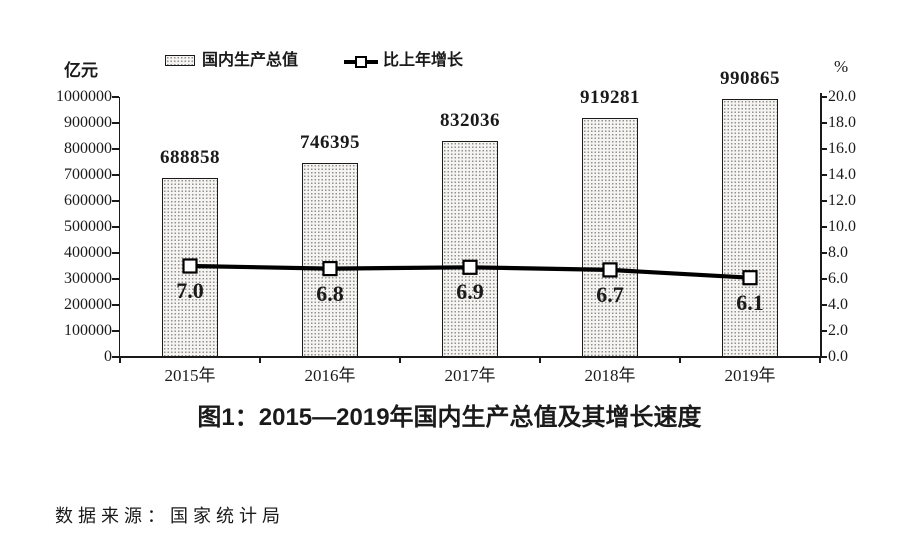 This screenshot has width=899, height=548. I want to click on right-axis-tick-label: 4.0, so click(838, 304).